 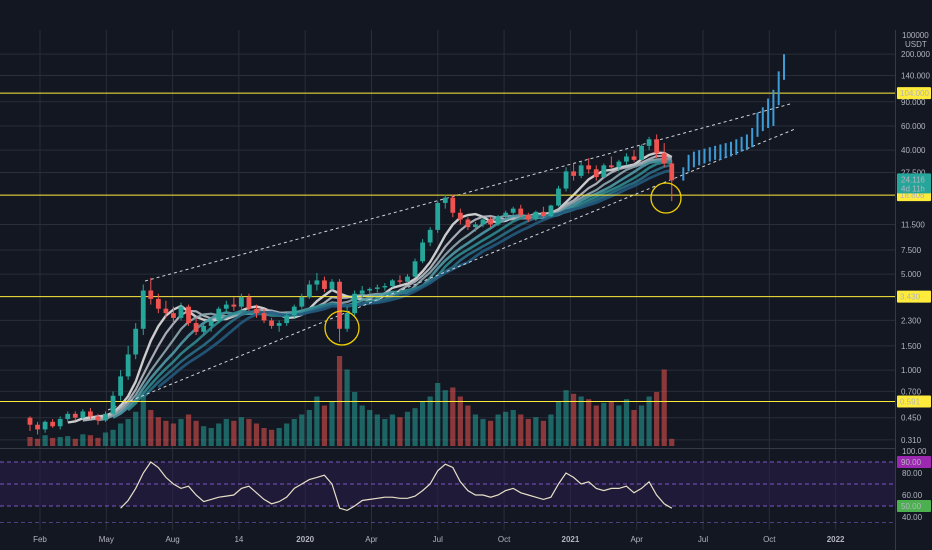 What do you see at coordinates (371, 539) in the screenshot?
I see `time-tick-label: Apr` at bounding box center [371, 539].